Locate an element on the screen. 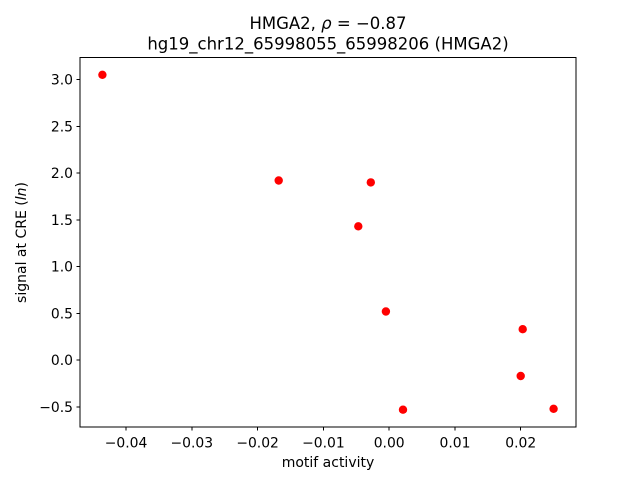  x-tick-label: 0.02 is located at coordinates (520, 444).